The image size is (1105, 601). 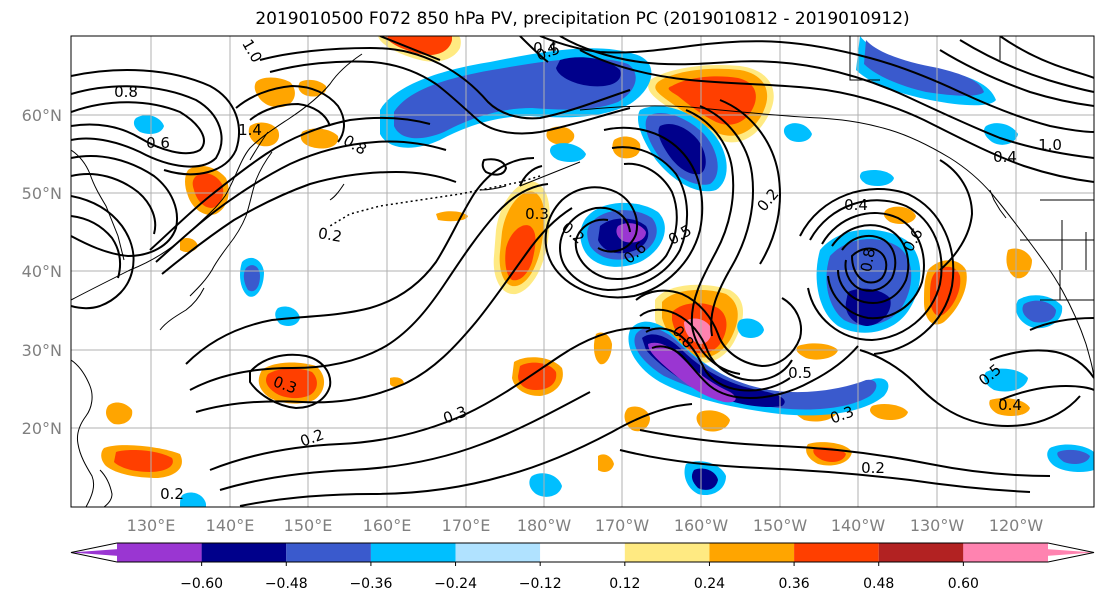 I want to click on lon-tick-label: 160°E, so click(x=387, y=525).